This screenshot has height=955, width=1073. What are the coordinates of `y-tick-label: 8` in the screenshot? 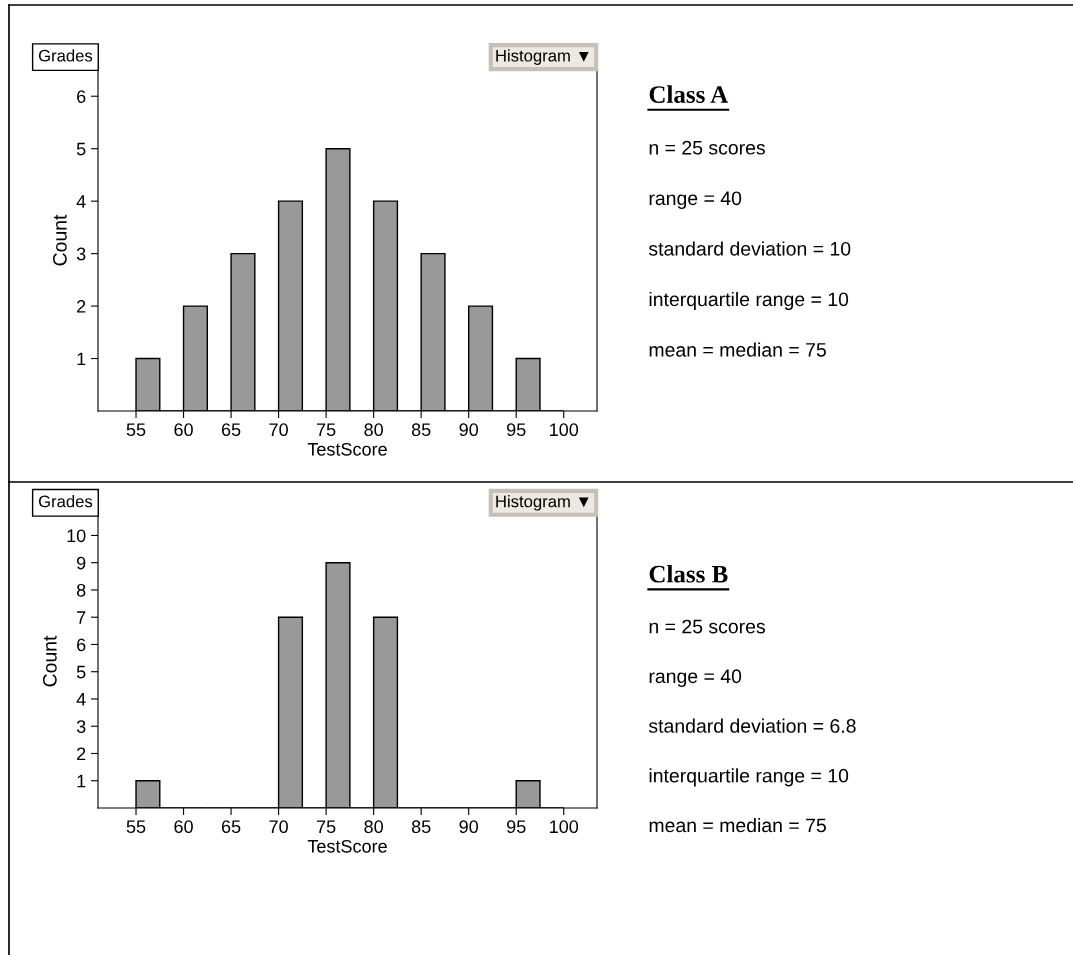 It's located at (81, 590).